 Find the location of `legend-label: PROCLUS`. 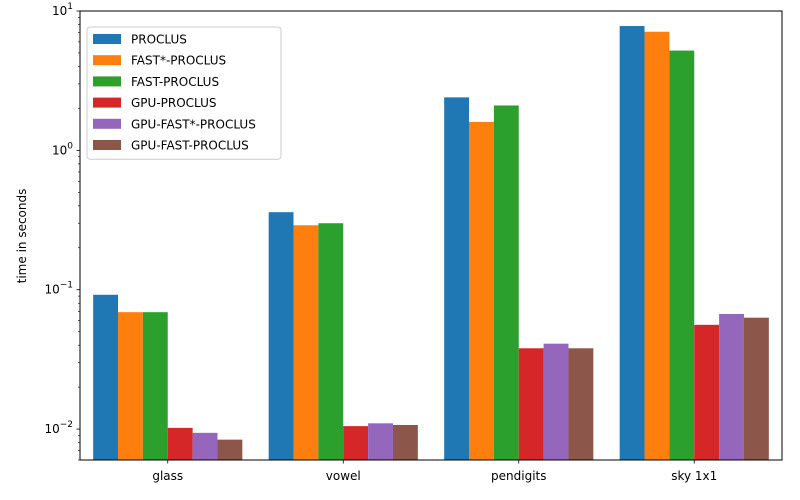

legend-label: PROCLUS is located at coordinates (159, 40).